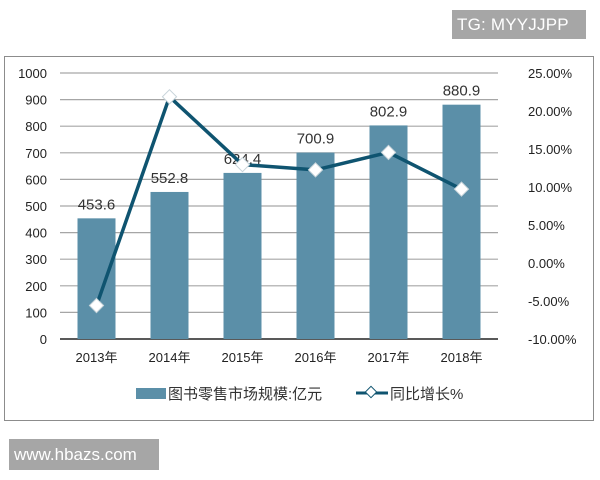 This screenshot has height=480, width=600. Describe the element at coordinates (550, 149) in the screenshot. I see `right-tick-label: 15.00%` at that location.